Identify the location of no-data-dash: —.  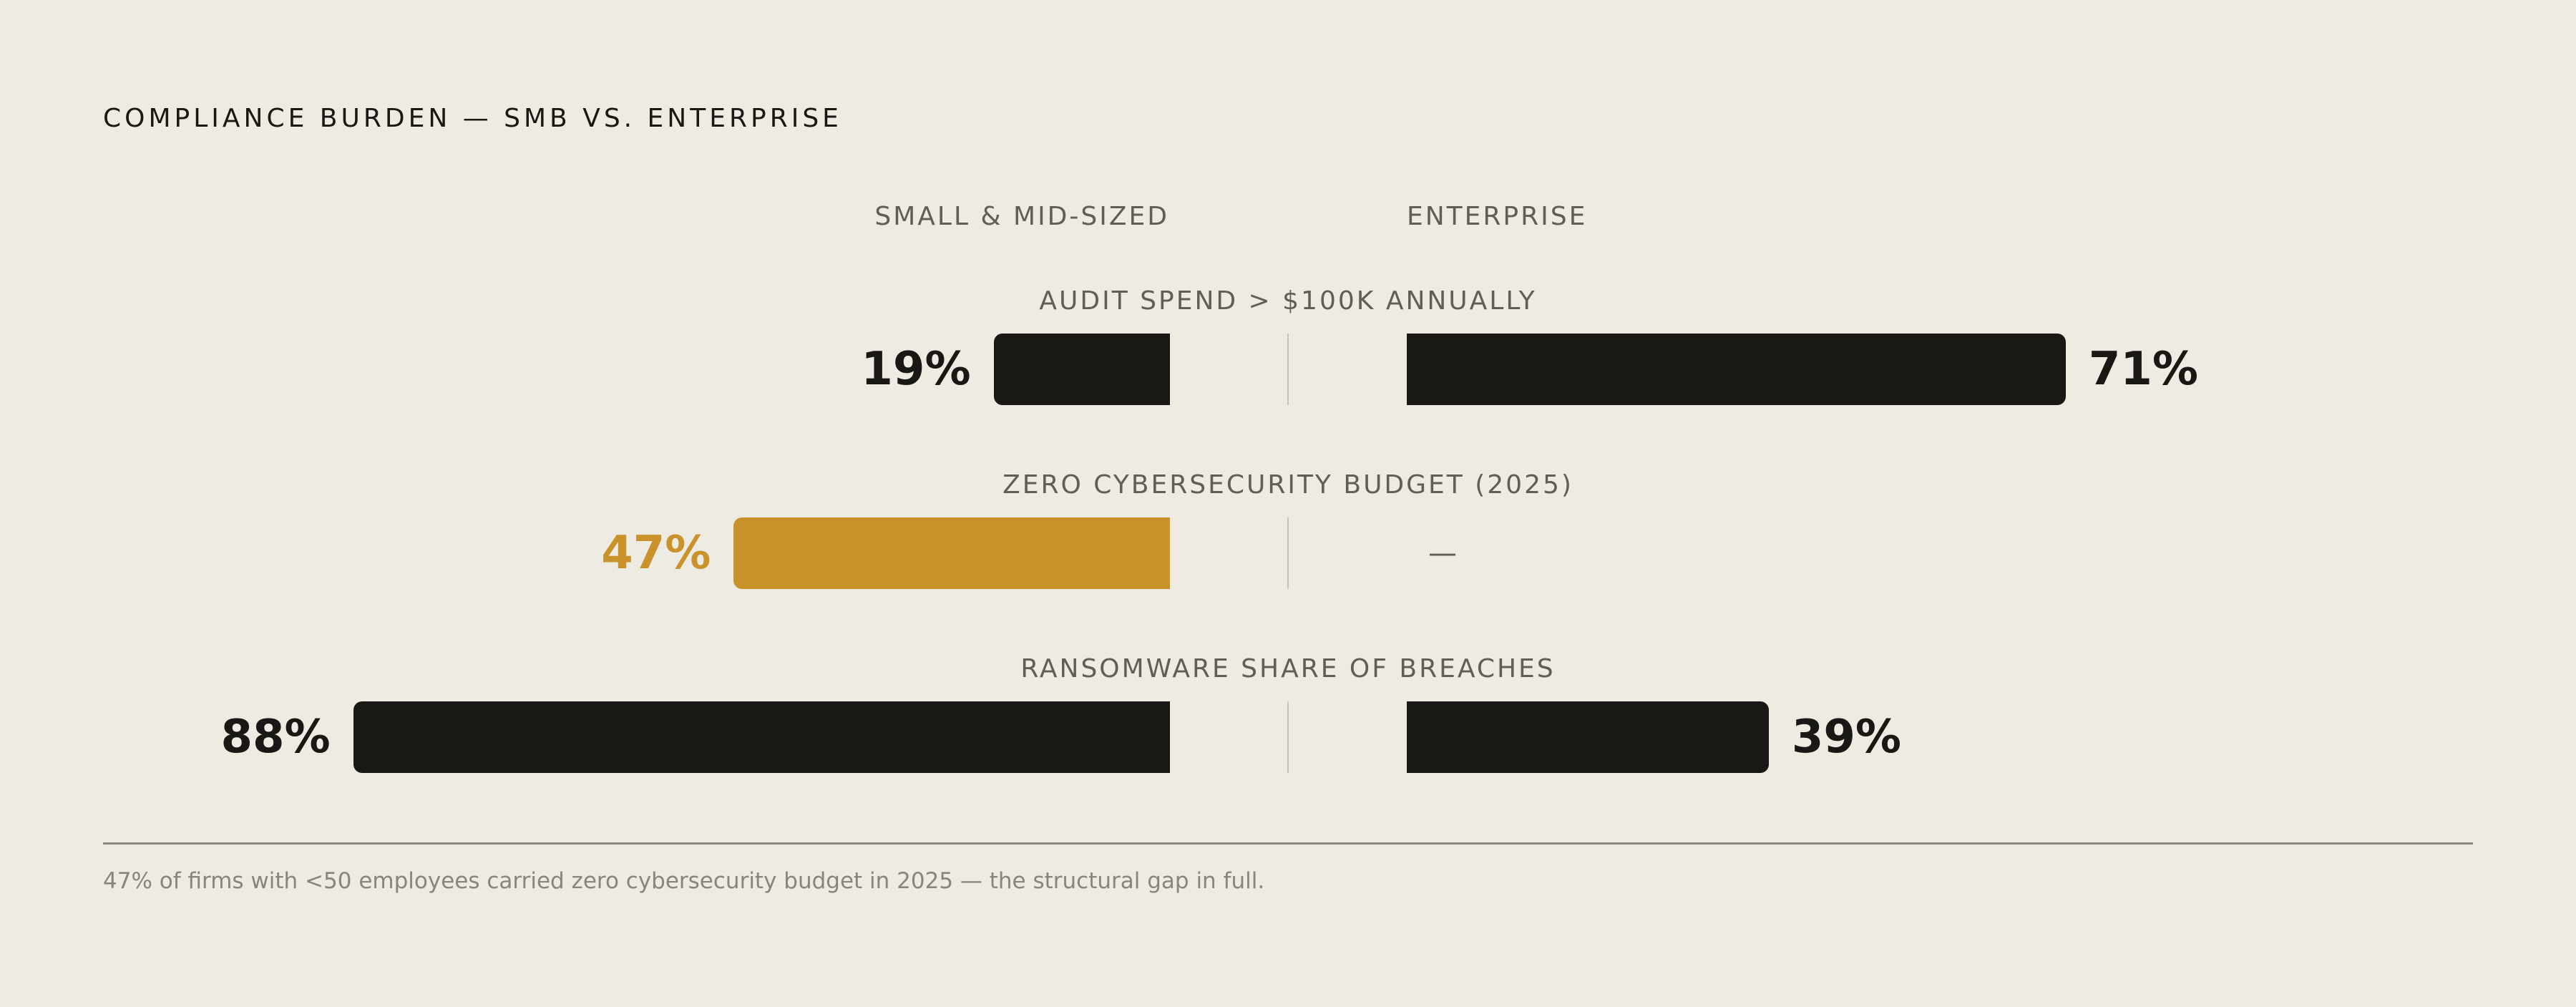
(1442, 553).